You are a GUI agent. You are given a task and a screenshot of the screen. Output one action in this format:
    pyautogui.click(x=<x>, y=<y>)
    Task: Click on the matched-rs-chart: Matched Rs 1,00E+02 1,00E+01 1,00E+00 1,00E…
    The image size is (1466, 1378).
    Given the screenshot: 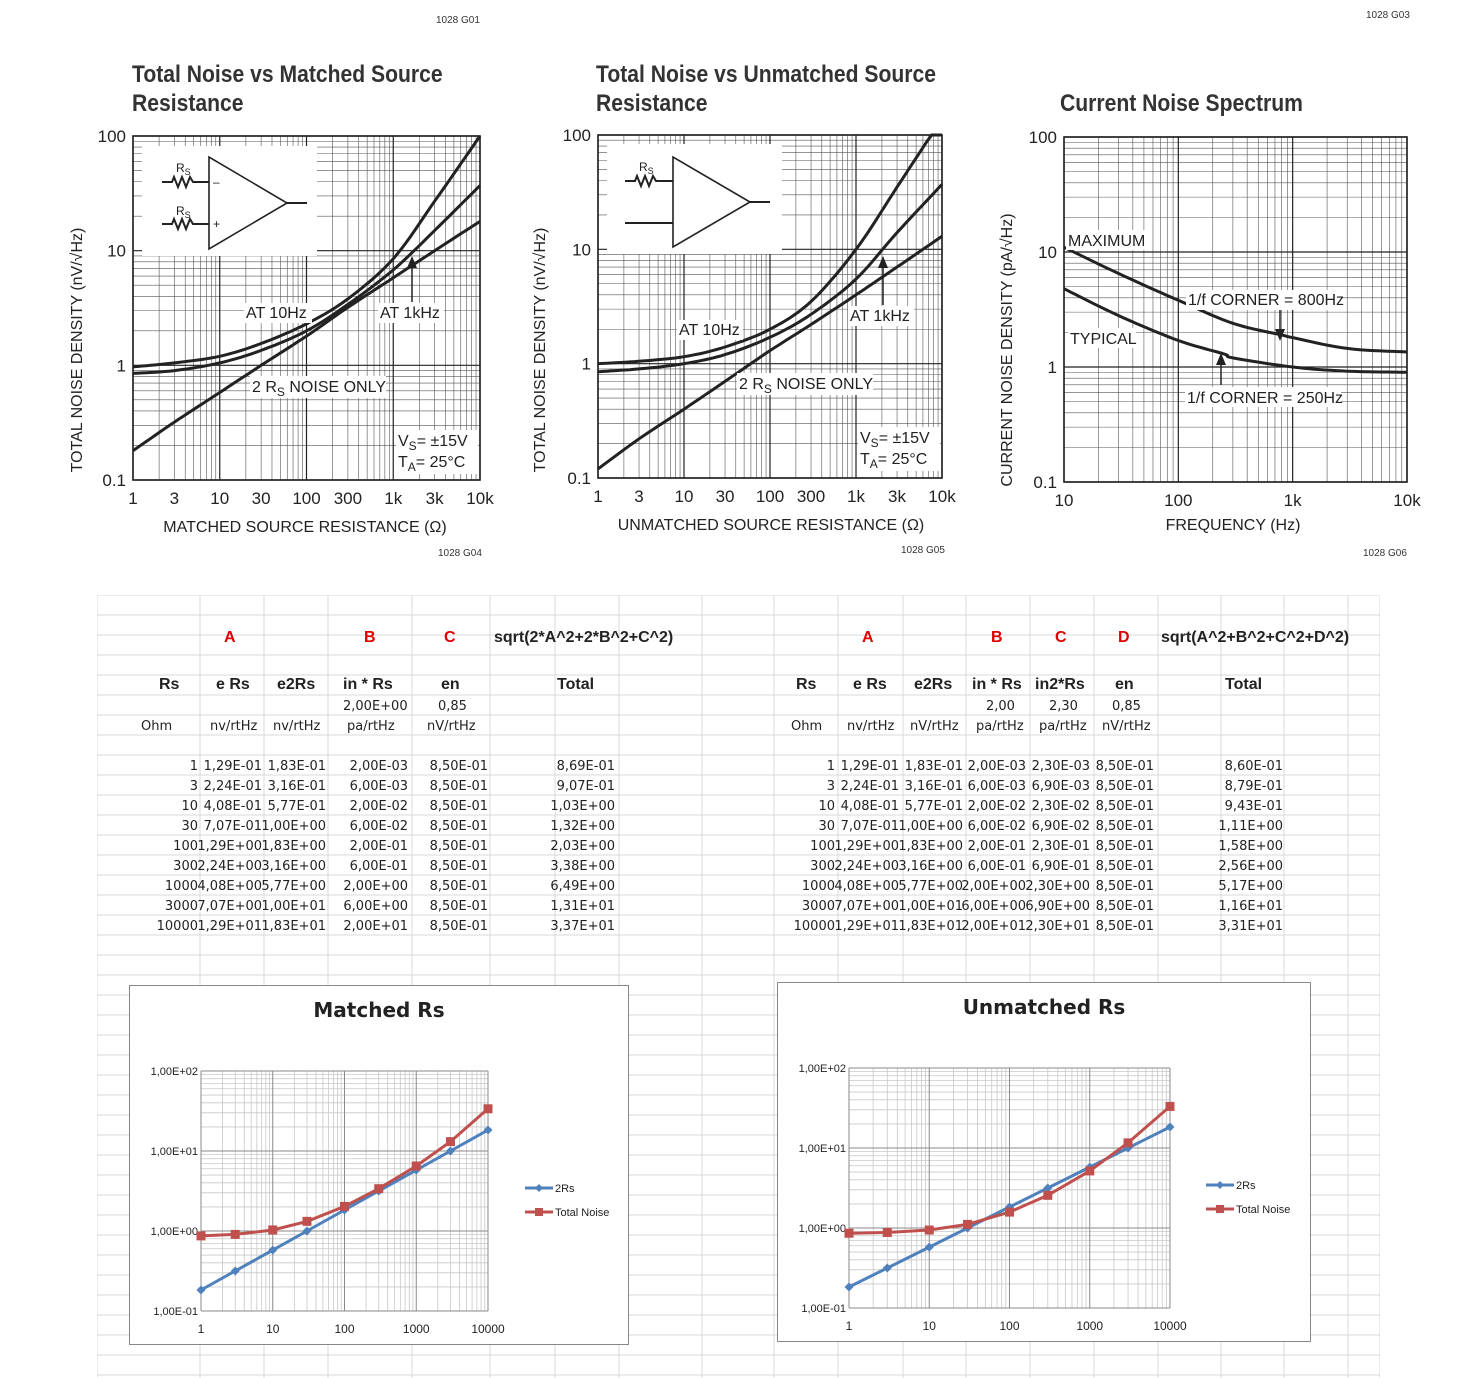 What is the action you would take?
    pyautogui.click(x=379, y=1165)
    